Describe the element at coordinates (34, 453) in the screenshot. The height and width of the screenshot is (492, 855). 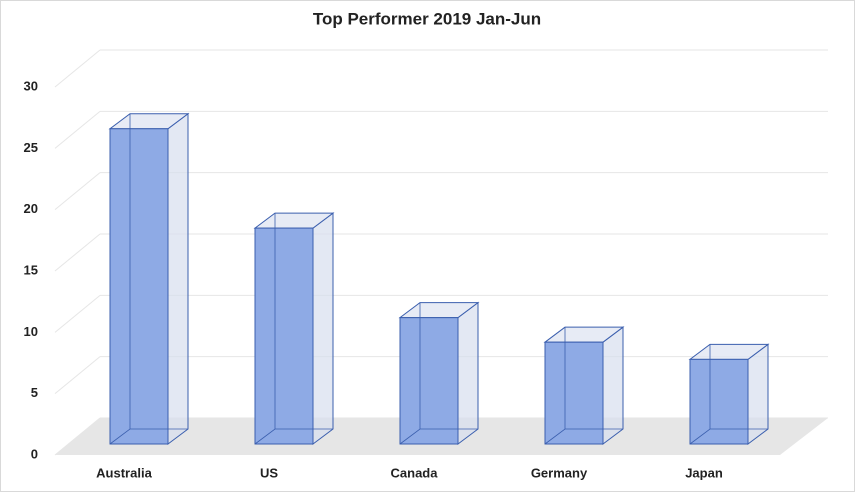
I see `y-tick-label: 0` at that location.